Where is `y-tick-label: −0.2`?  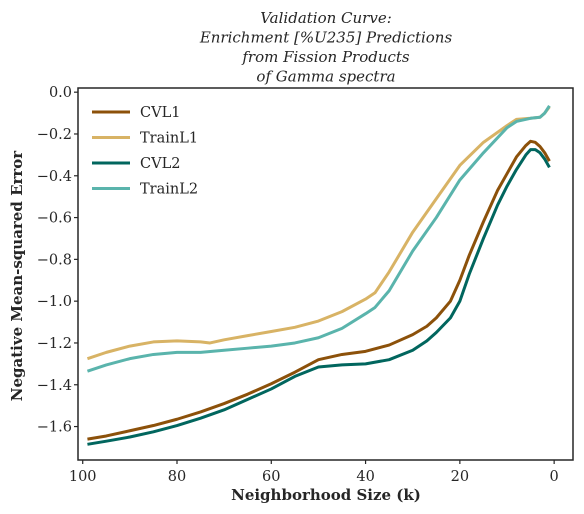
y-tick-label: −0.2 is located at coordinates (54, 135).